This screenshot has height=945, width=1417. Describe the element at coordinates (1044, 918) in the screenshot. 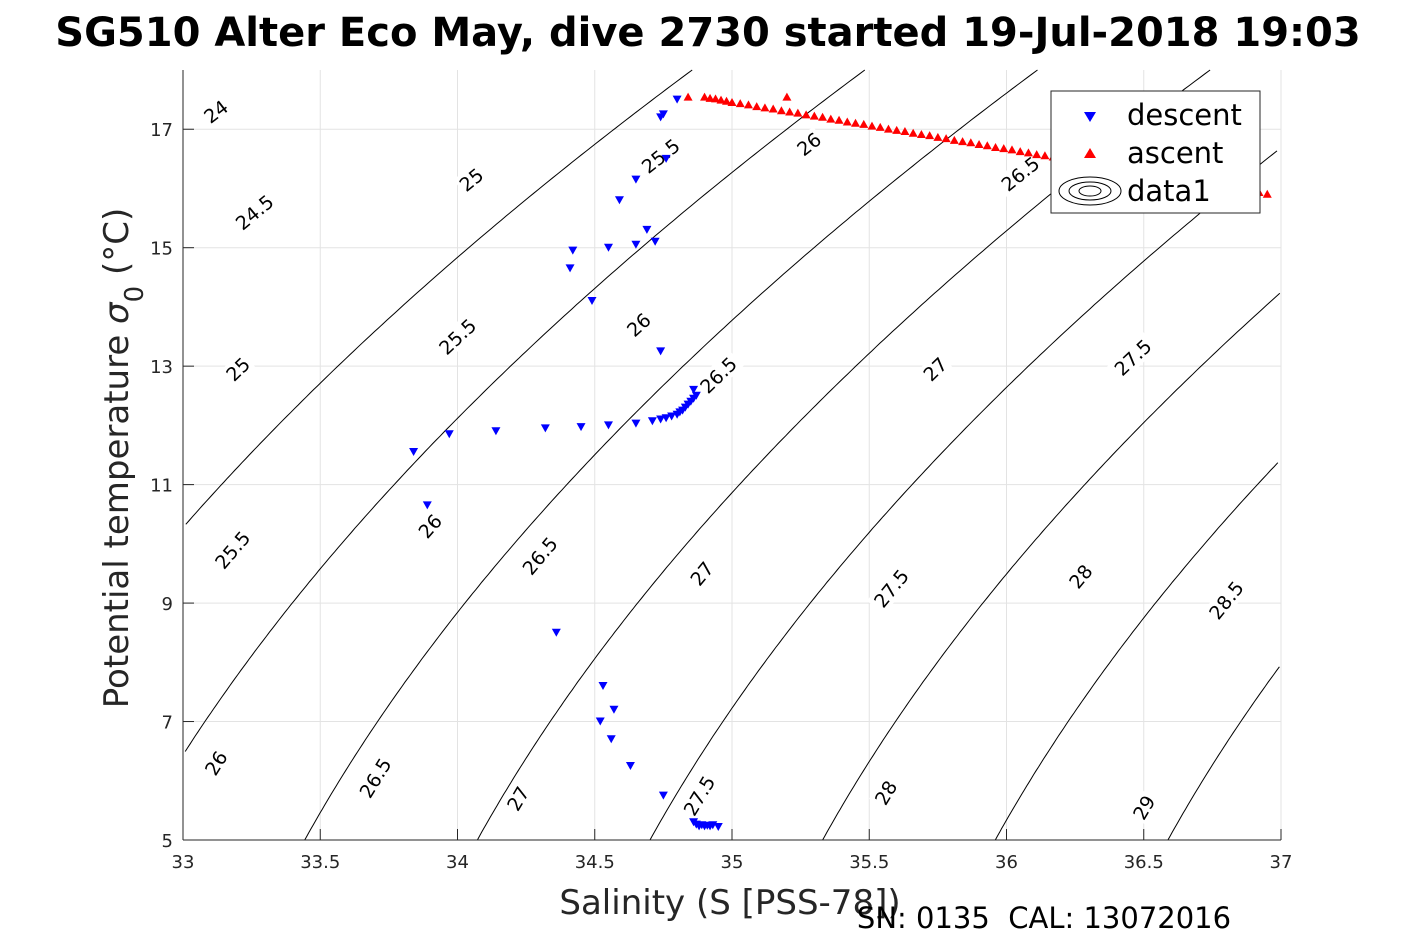

I see `footer-serial-calibration: SN: 0135 CAL: 13072016` at that location.